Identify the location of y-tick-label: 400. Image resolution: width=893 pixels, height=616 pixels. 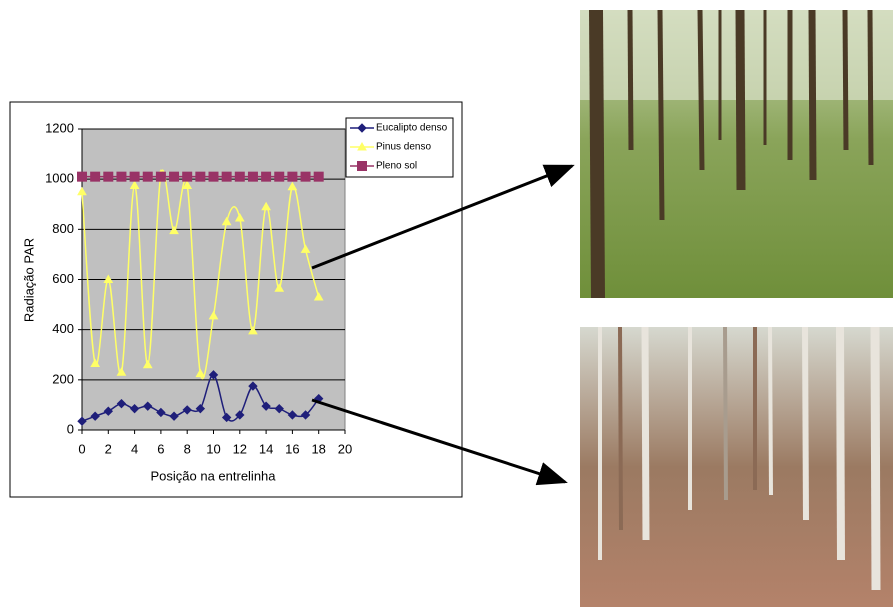
(63, 328).